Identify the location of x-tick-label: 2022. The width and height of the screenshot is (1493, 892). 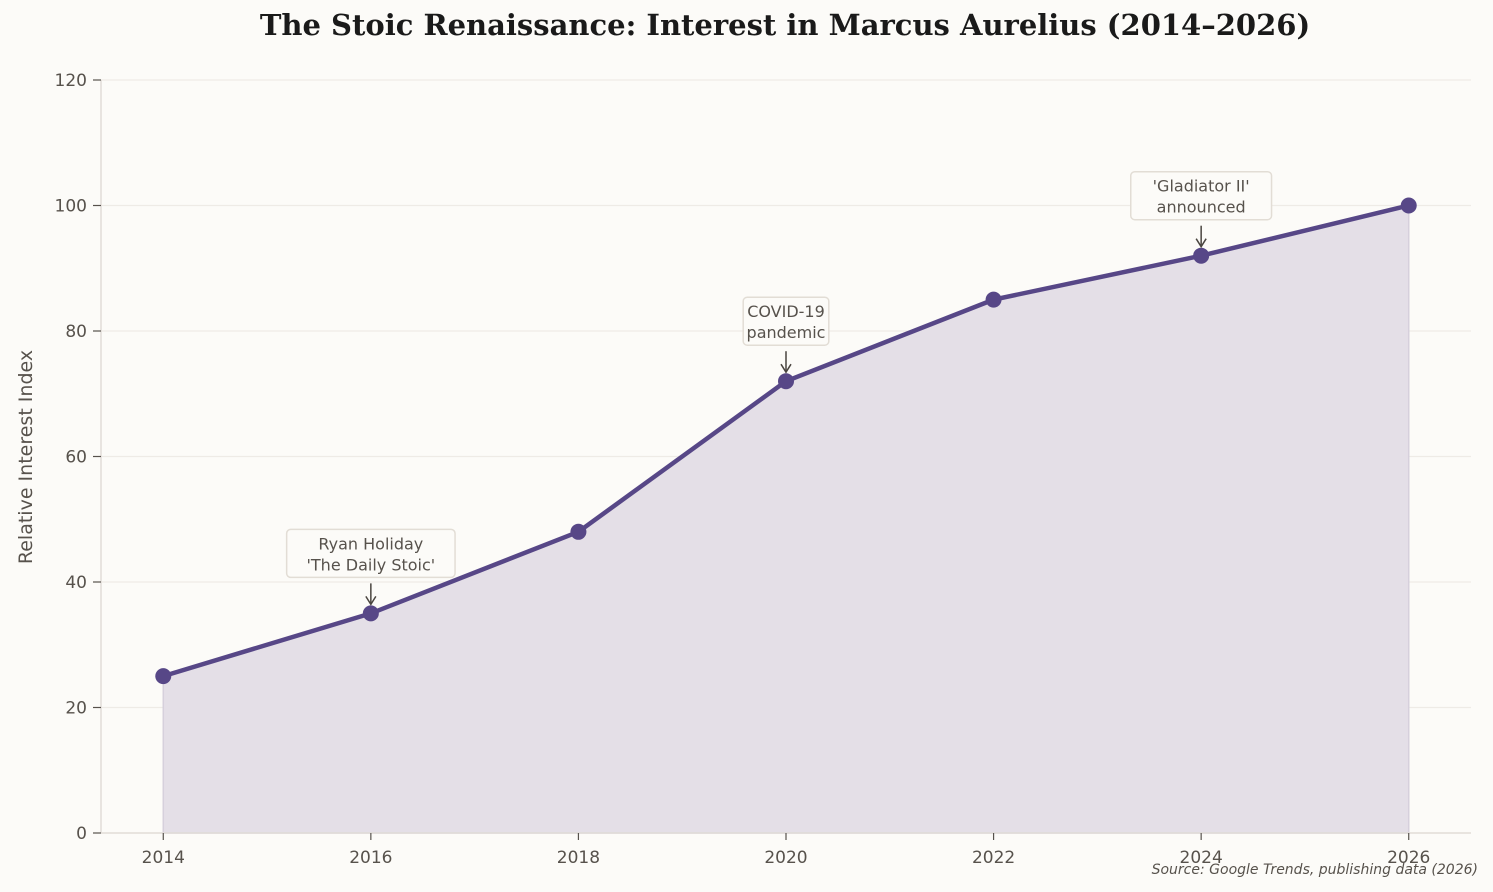
(993, 858).